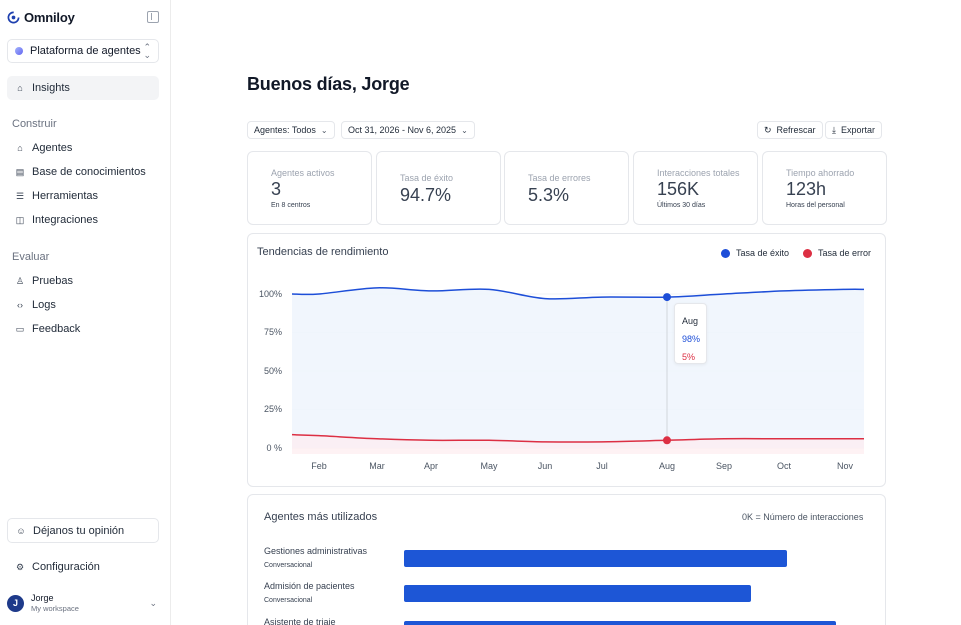 The width and height of the screenshot is (961, 625). What do you see at coordinates (690, 321) in the screenshot?
I see `tooltip-label: Aug` at bounding box center [690, 321].